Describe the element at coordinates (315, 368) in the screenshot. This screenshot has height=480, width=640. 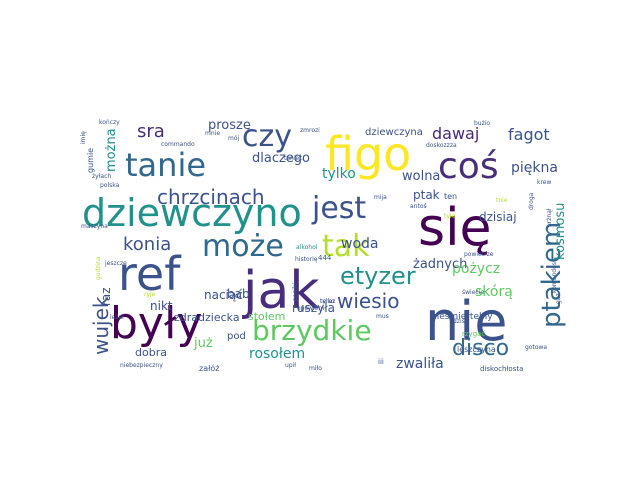
I see `word-83: miło` at that location.